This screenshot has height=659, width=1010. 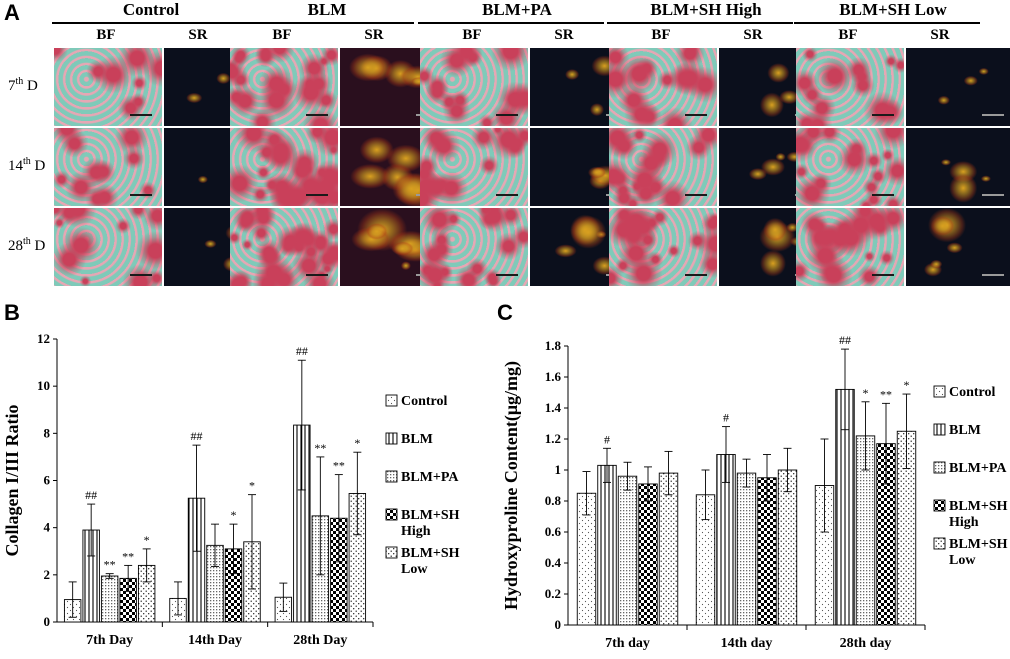 I want to click on legend-label: BLM+PA, so click(x=978, y=468).